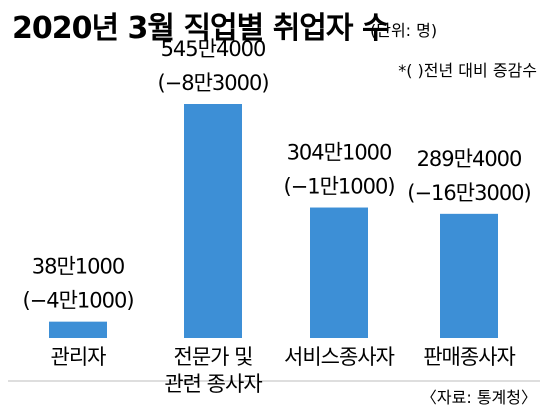 Image resolution: width=550 pixels, height=412 pixels. Describe the element at coordinates (213, 357) in the screenshot. I see `category-label: 전문가 및` at that location.